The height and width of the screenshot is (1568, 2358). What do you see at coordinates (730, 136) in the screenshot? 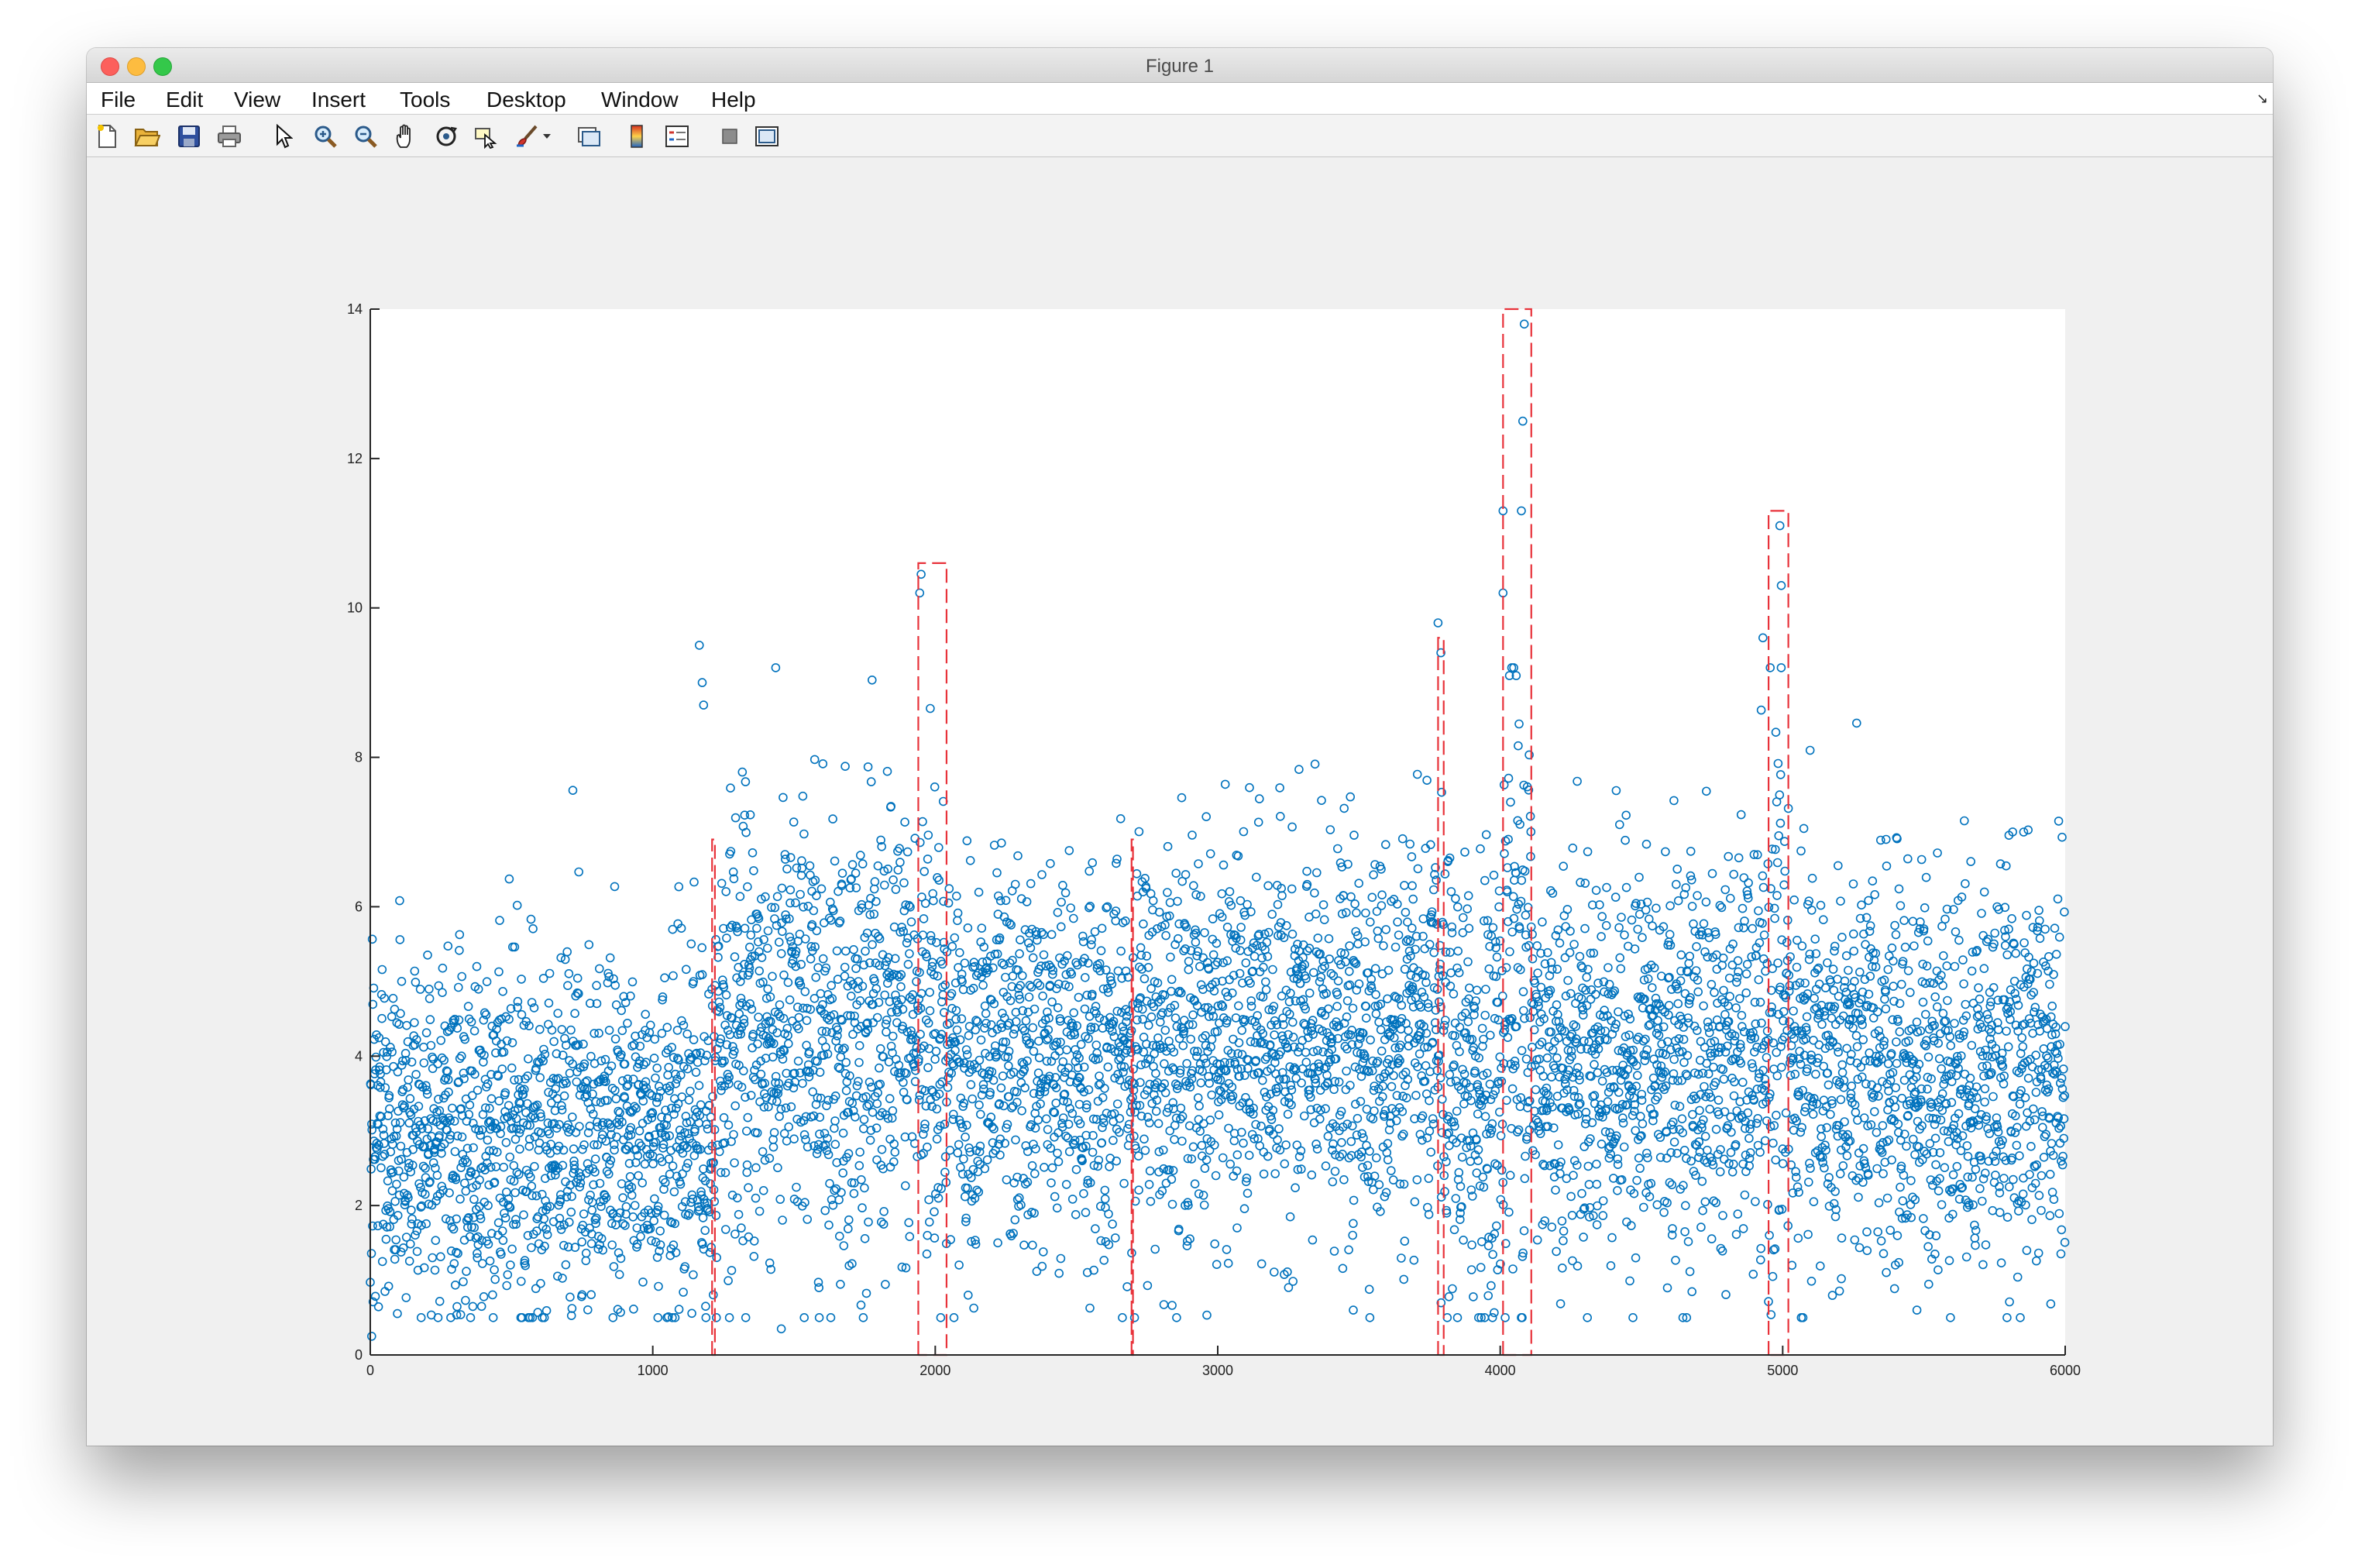
I see `hide-plot-tools-icon` at bounding box center [730, 136].